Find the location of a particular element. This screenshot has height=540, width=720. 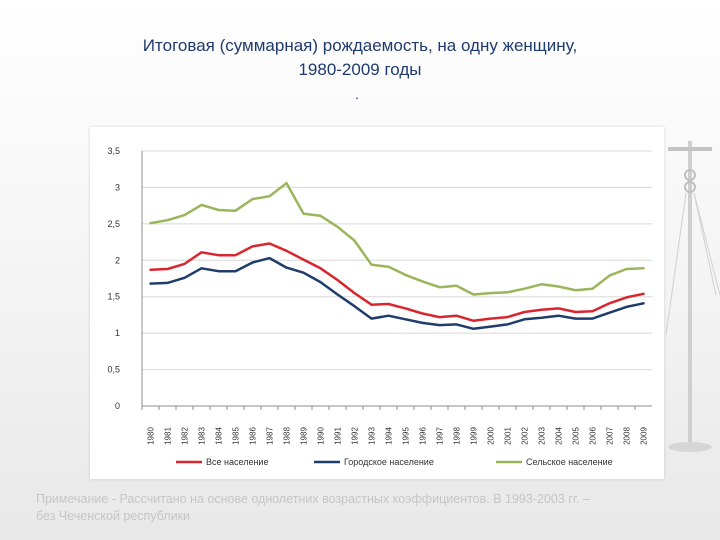

footnote-line2: без Чеченской республики is located at coordinates (113, 516).